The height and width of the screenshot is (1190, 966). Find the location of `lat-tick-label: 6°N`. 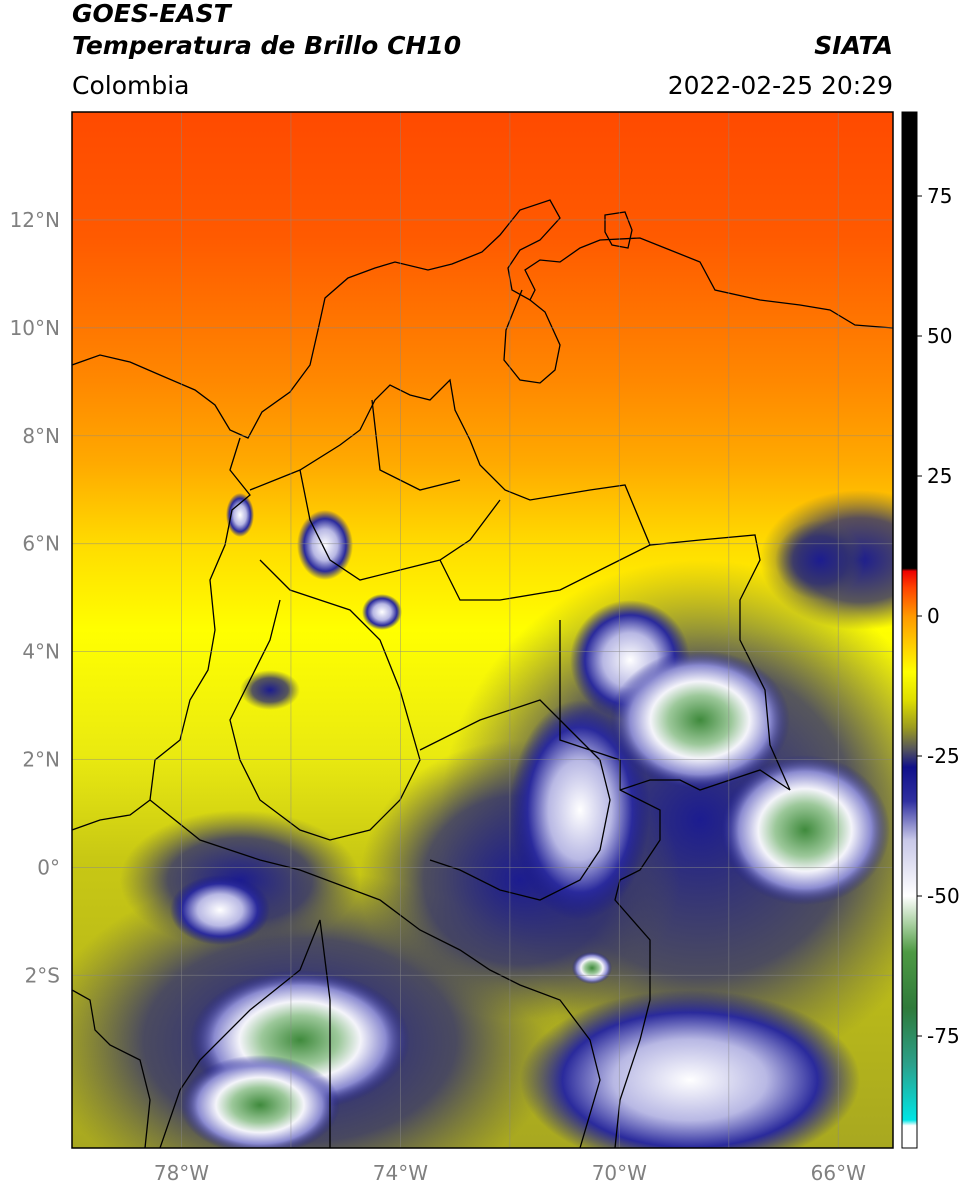

lat-tick-label: 6°N is located at coordinates (41, 544).